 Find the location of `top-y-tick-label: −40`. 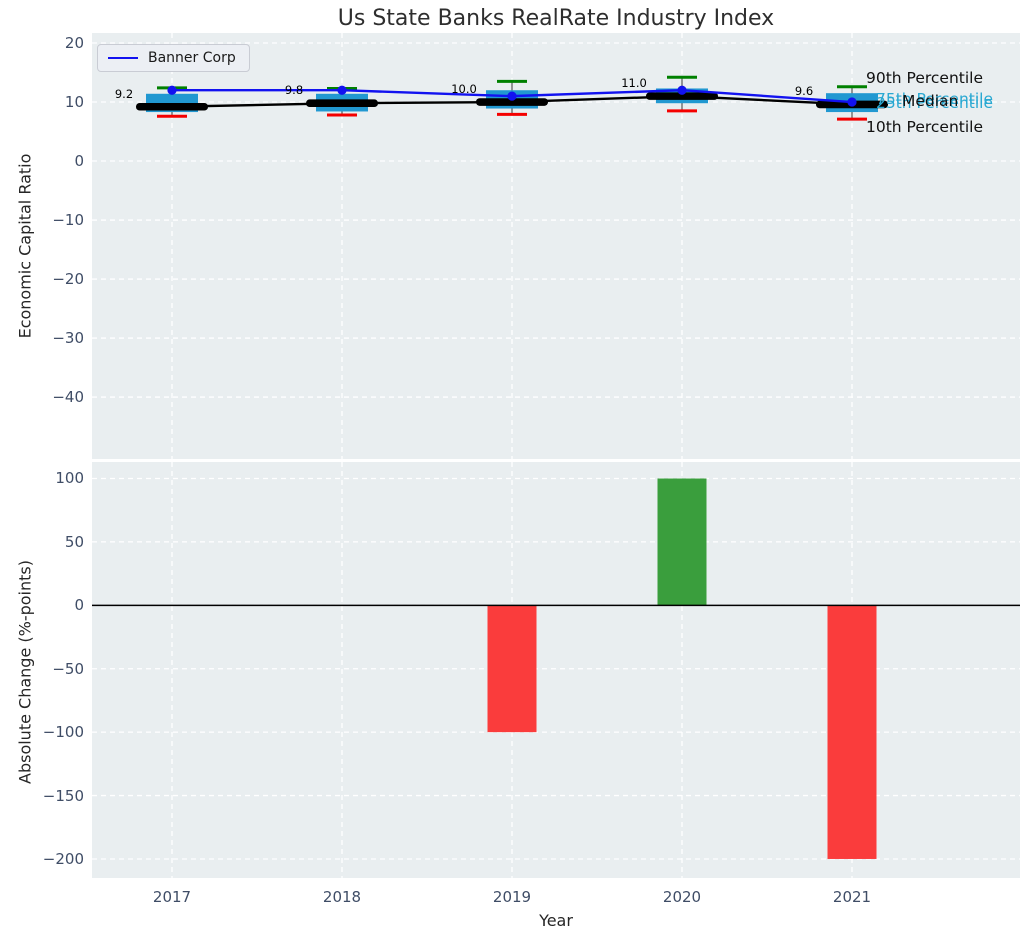

top-y-tick-label: −40 is located at coordinates (68, 397).